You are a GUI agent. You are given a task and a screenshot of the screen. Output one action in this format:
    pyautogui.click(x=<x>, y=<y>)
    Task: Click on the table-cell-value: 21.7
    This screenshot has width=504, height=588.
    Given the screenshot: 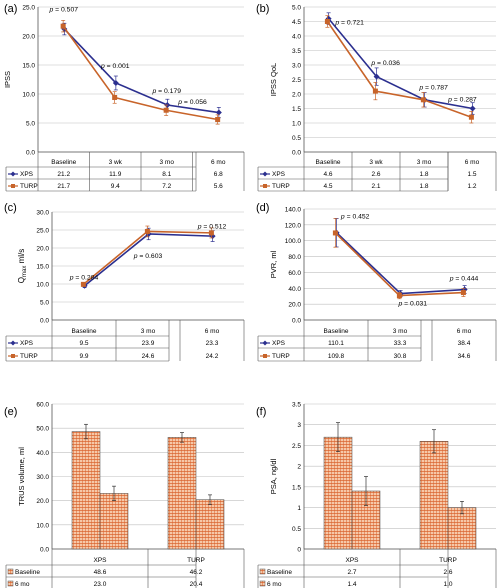 What is the action you would take?
    pyautogui.click(x=63, y=186)
    